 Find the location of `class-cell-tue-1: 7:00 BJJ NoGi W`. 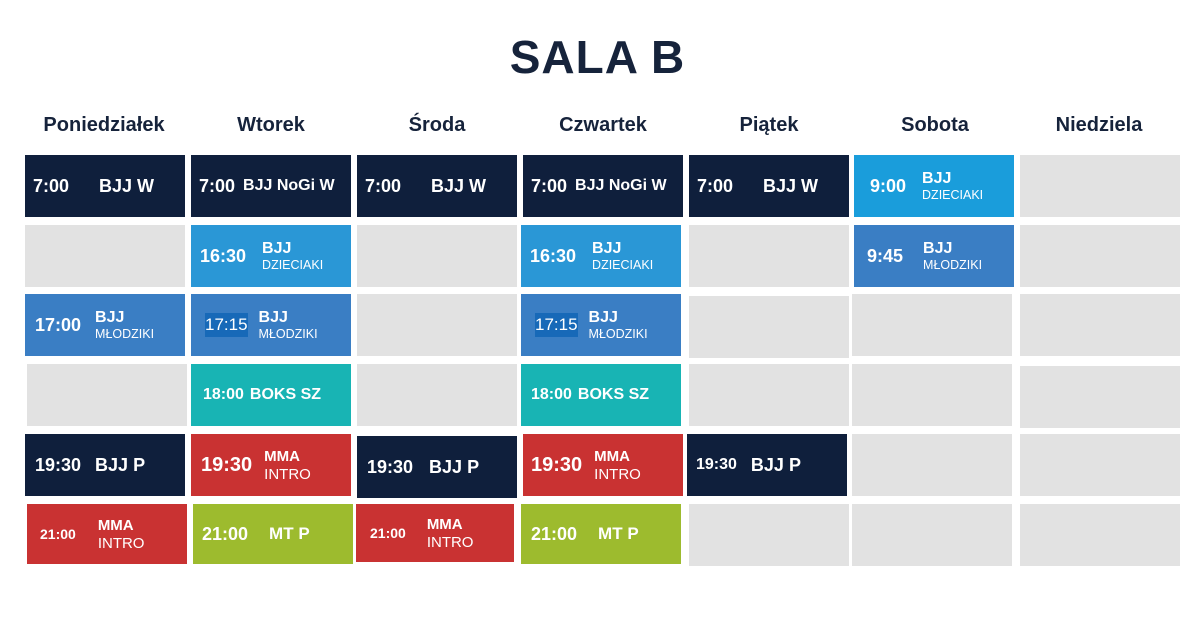

class-cell-tue-1: 7:00 BJJ NoGi W is located at coordinates (271, 186).